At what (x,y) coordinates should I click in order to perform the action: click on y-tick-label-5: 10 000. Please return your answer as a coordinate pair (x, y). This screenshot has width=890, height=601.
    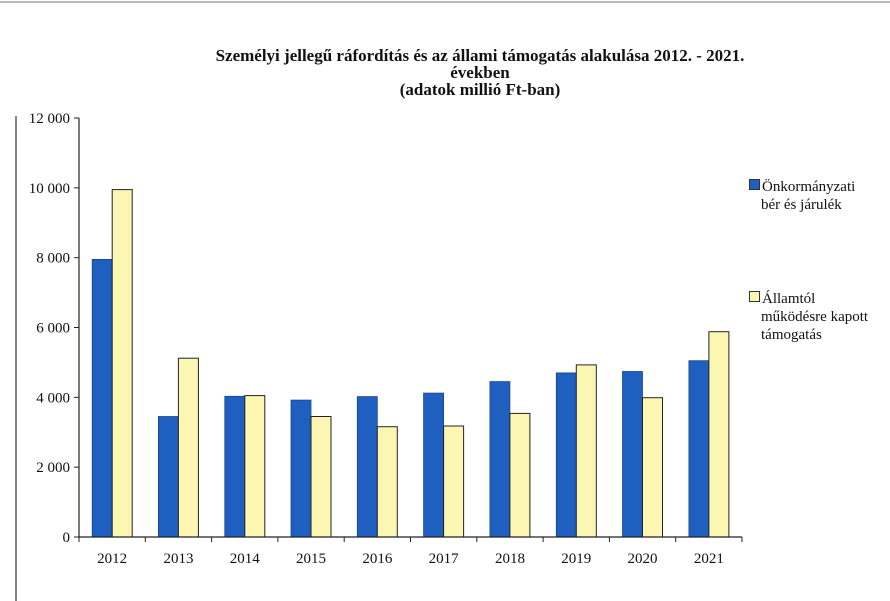
    Looking at the image, I should click on (49, 189).